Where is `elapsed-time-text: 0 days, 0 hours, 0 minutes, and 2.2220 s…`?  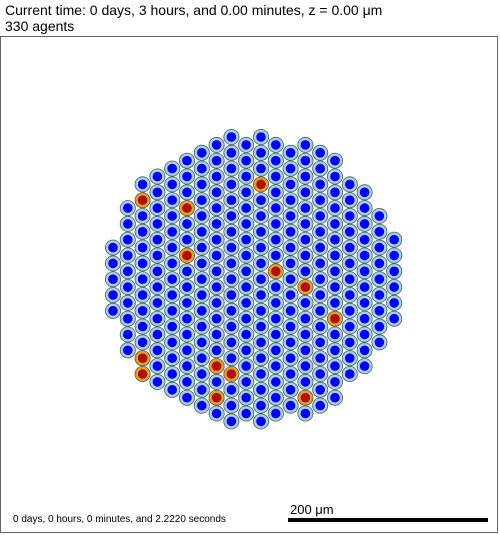
elapsed-time-text: 0 days, 0 hours, 0 minutes, and 2.2220 s… is located at coordinates (119, 519).